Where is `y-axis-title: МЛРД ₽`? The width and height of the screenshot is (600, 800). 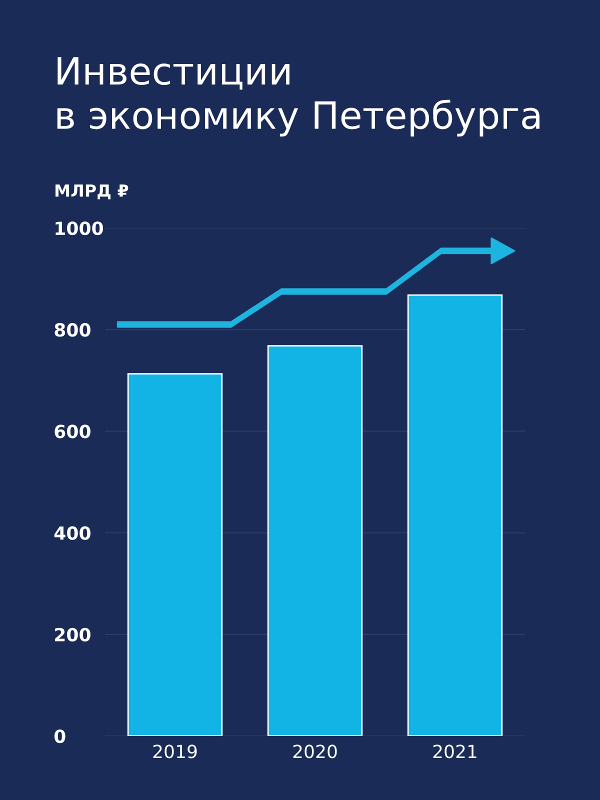 y-axis-title: МЛРД ₽ is located at coordinates (92, 192).